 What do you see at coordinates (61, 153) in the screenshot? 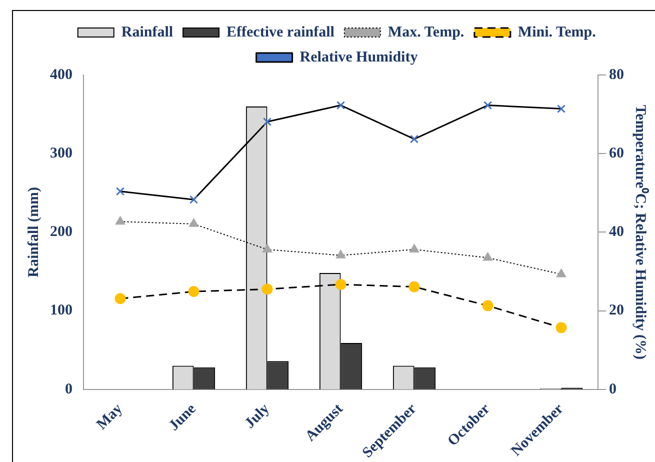
I see `y-tick-label: 300` at bounding box center [61, 153].